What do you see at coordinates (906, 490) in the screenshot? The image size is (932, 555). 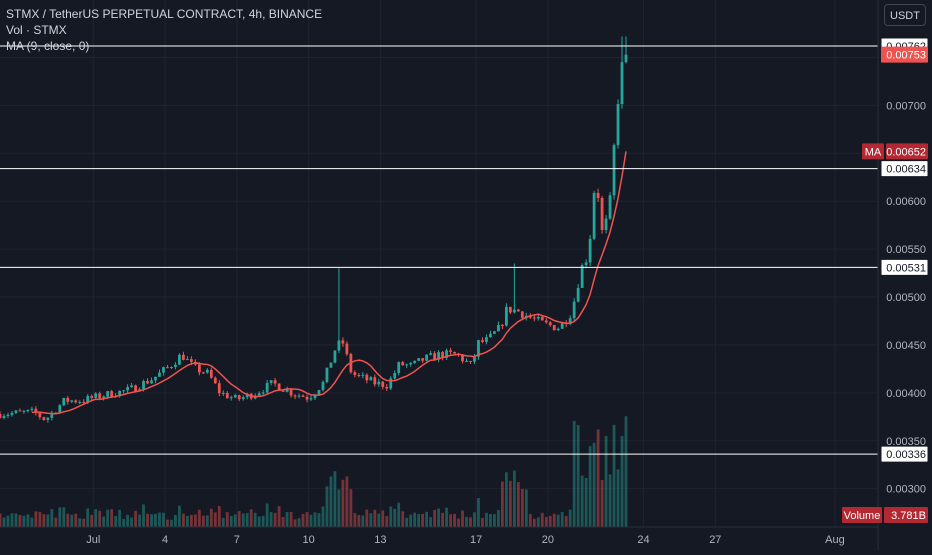 I see `y-tick-label: 0.00300` at bounding box center [906, 490].